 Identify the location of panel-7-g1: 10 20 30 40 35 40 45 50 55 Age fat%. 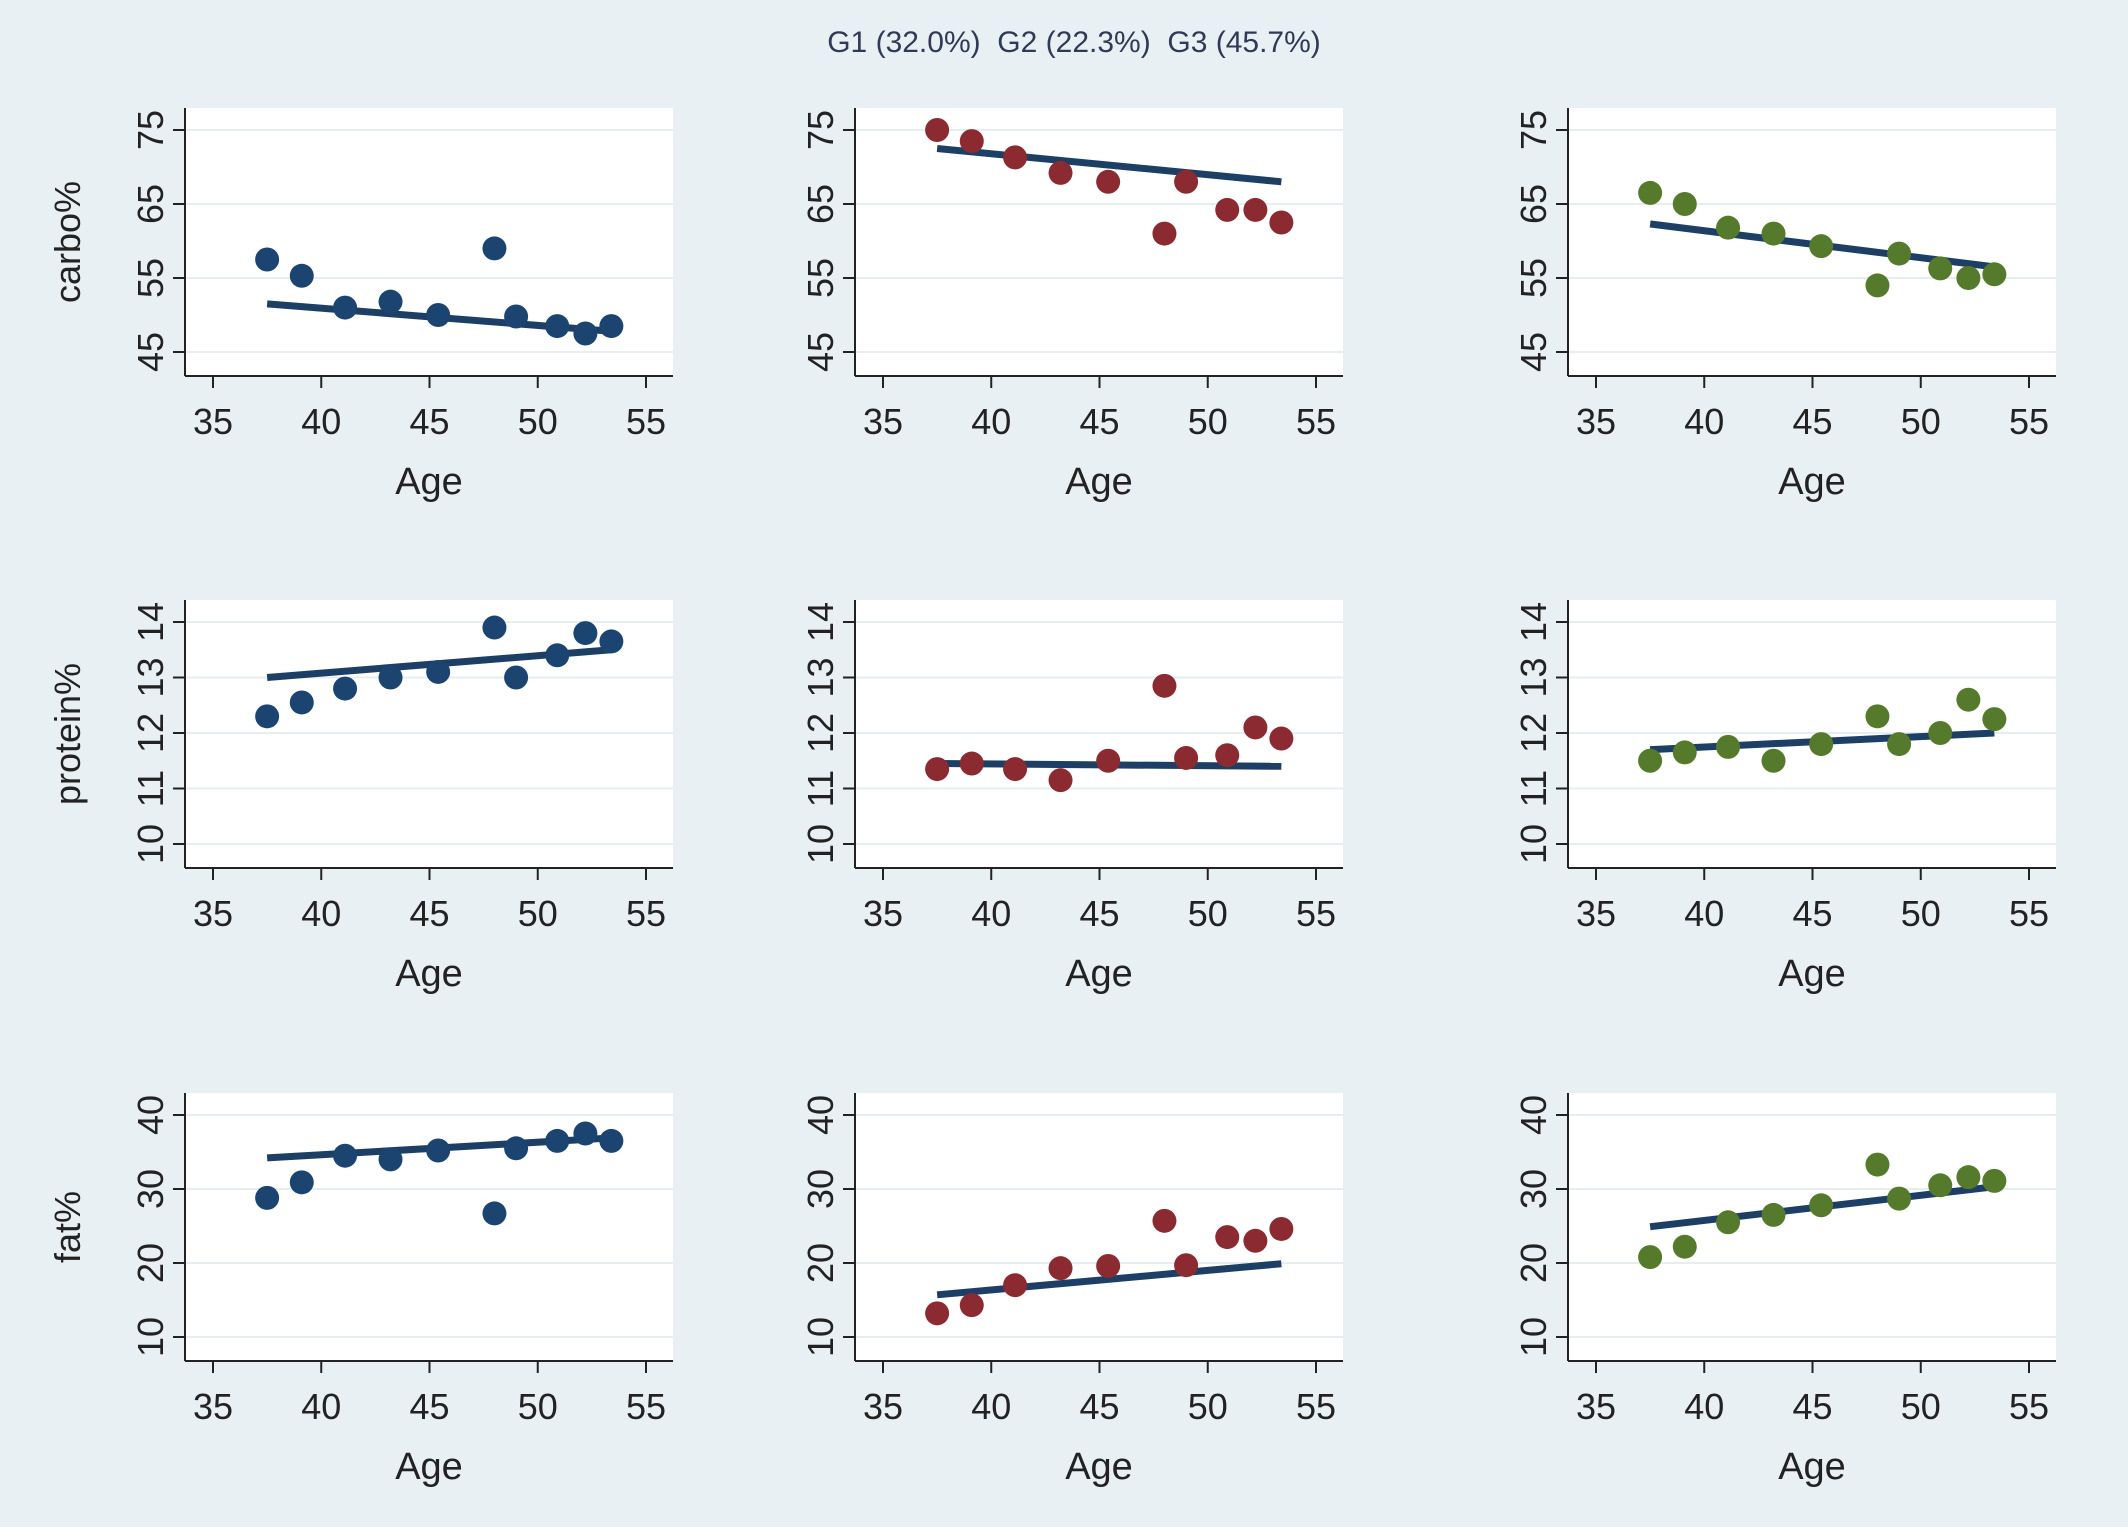
(360, 1290).